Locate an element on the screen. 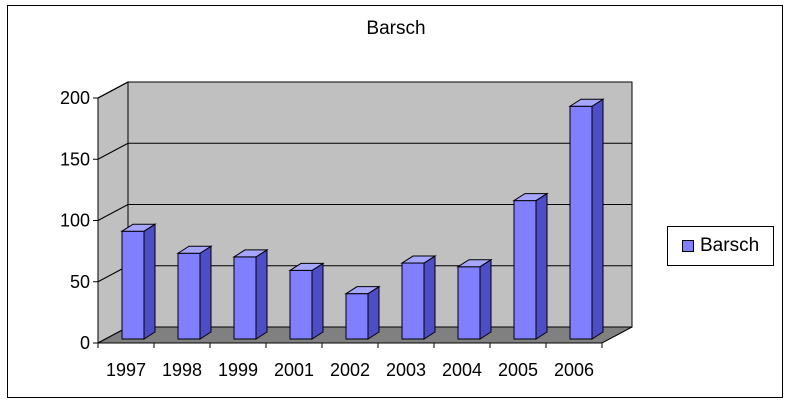  y-tick-label: 200 is located at coordinates (75, 98).